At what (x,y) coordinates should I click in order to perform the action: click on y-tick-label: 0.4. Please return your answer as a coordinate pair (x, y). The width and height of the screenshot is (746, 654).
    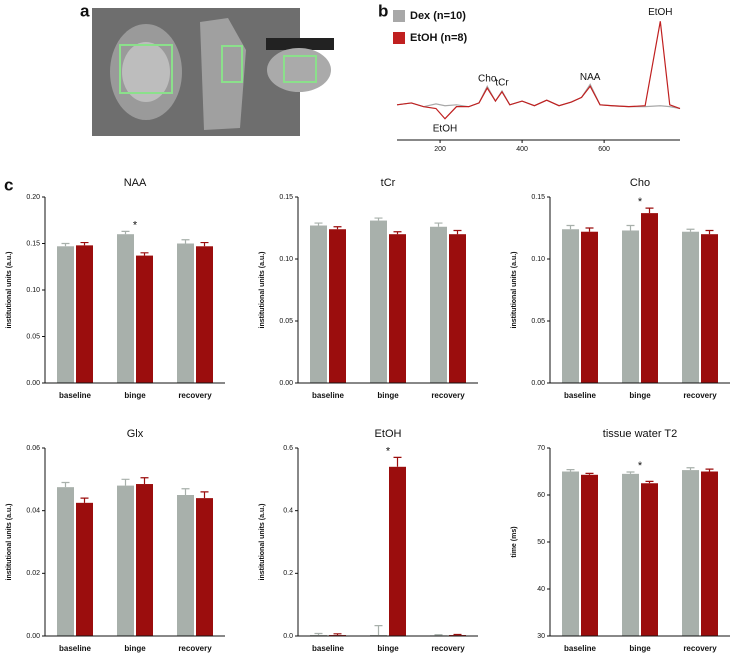
    Looking at the image, I should click on (288, 511).